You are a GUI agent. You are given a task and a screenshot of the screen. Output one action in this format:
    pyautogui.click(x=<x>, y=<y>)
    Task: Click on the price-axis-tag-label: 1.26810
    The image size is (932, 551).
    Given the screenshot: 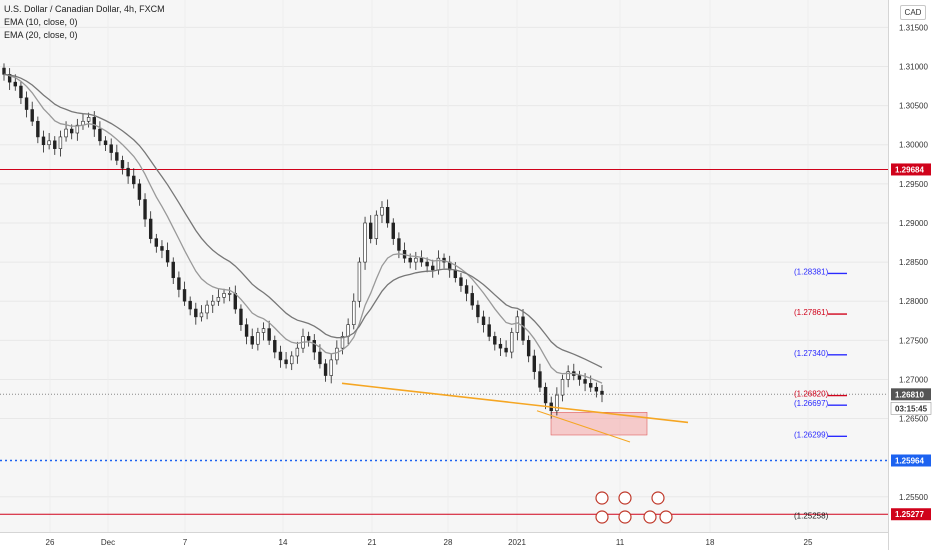 What is the action you would take?
    pyautogui.click(x=909, y=394)
    